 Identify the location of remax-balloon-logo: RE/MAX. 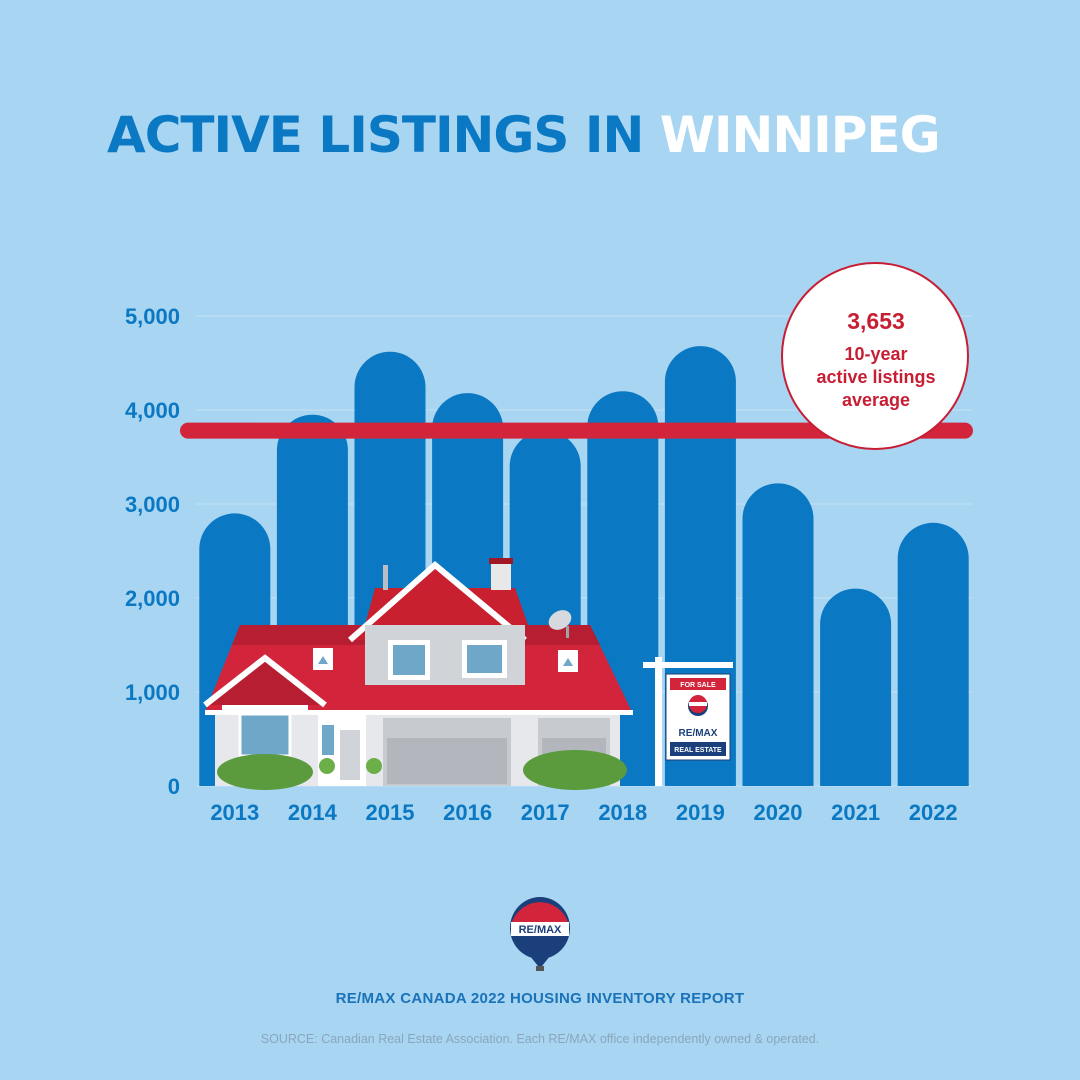
(540, 934).